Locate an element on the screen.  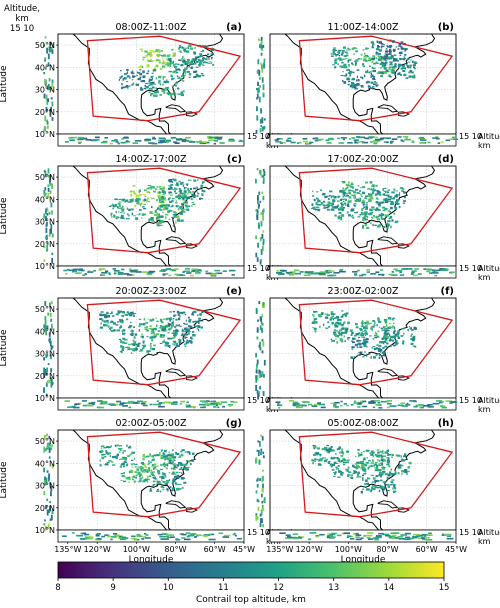
contrail-pixels is located at coordinates (359, 204).